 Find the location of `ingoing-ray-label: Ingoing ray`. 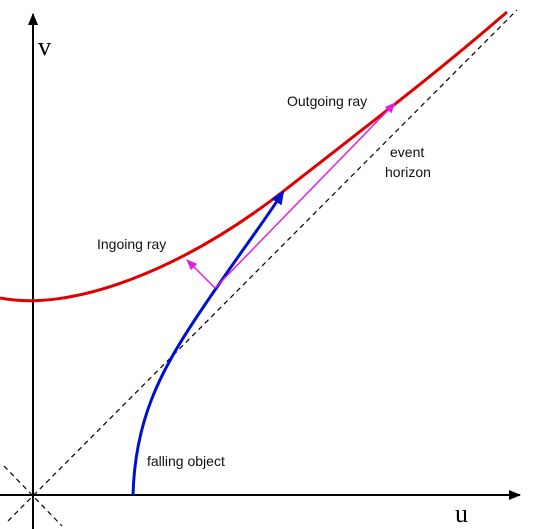

ingoing-ray-label: Ingoing ray is located at coordinates (131, 244).